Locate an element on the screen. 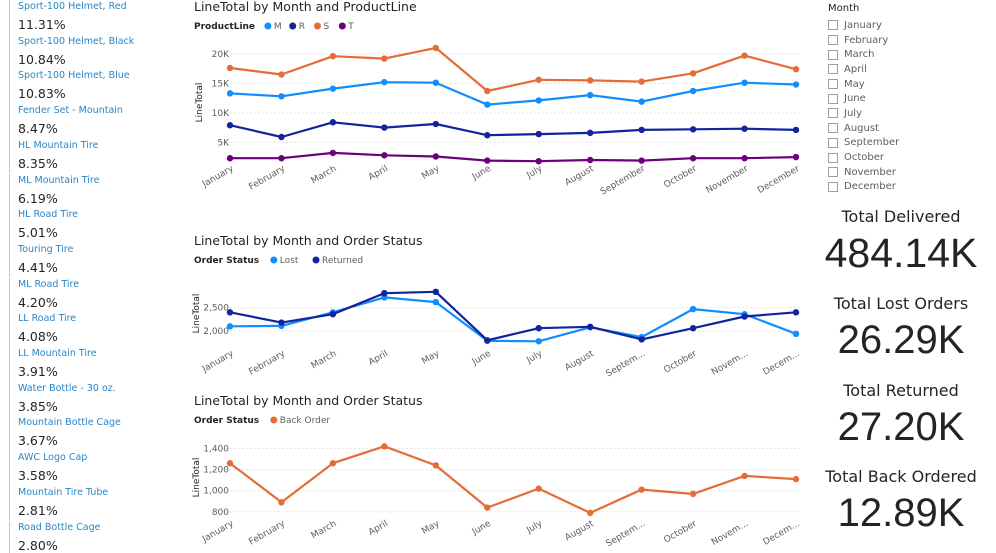 Image resolution: width=996 pixels, height=553 pixels. product-name-label: Sport-100 Helmet, Blue is located at coordinates (74, 76).